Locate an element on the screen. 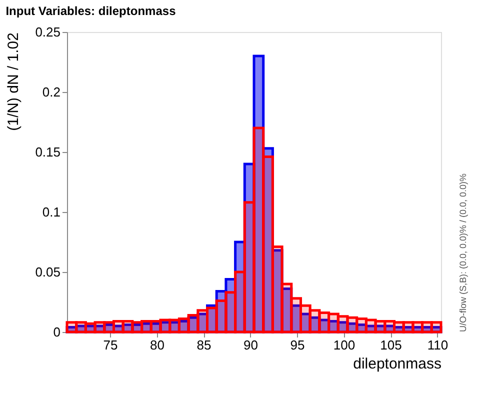  x-axis-title: dileptonmass is located at coordinates (397, 364).